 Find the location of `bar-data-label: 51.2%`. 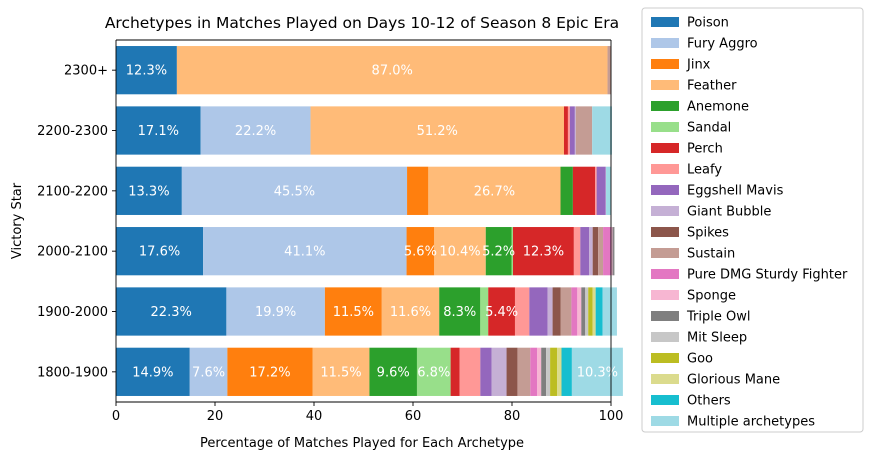

bar-data-label: 51.2% is located at coordinates (437, 131).